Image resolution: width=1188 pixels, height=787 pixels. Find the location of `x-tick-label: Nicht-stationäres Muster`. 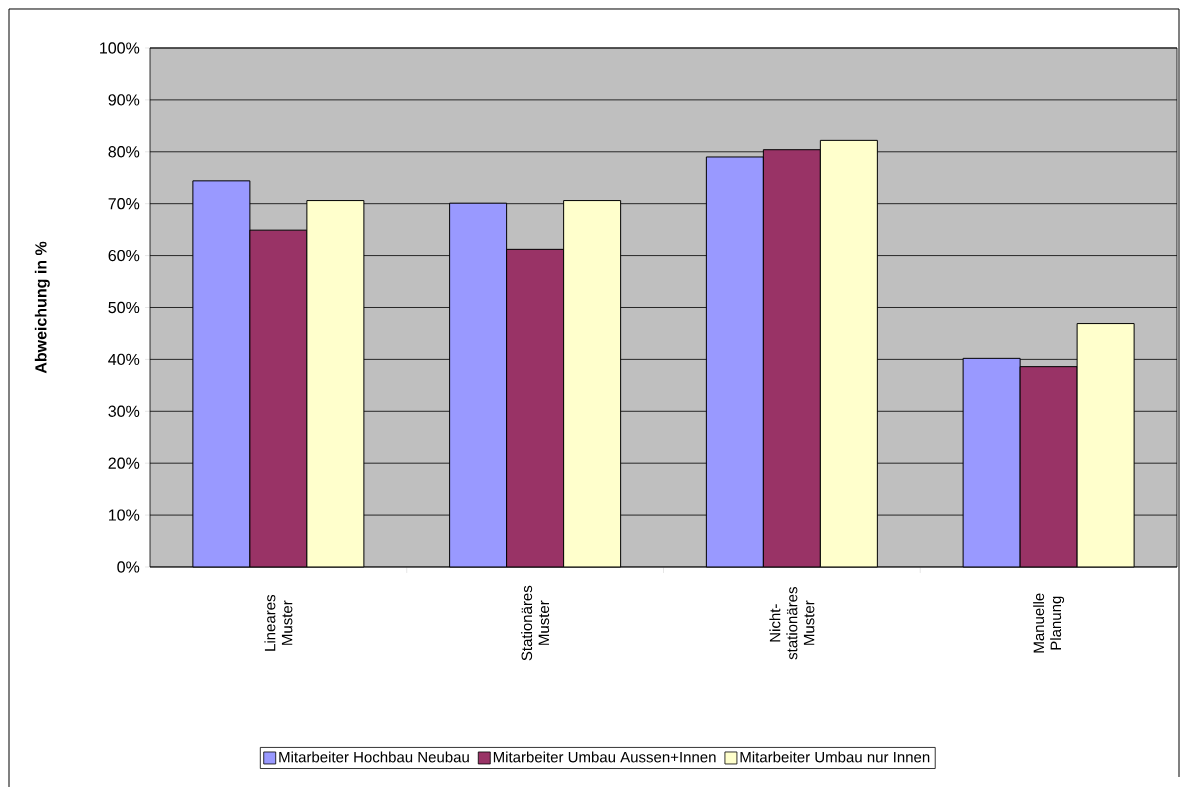

x-tick-label: Nicht-stationäres Muster is located at coordinates (792, 623).